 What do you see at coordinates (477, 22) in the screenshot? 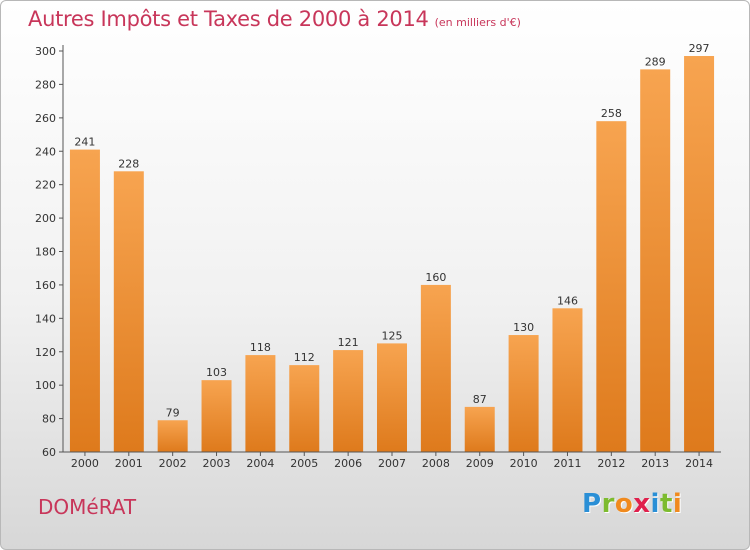
I see `chart-subtitle: (en milliers d'€)` at bounding box center [477, 22].